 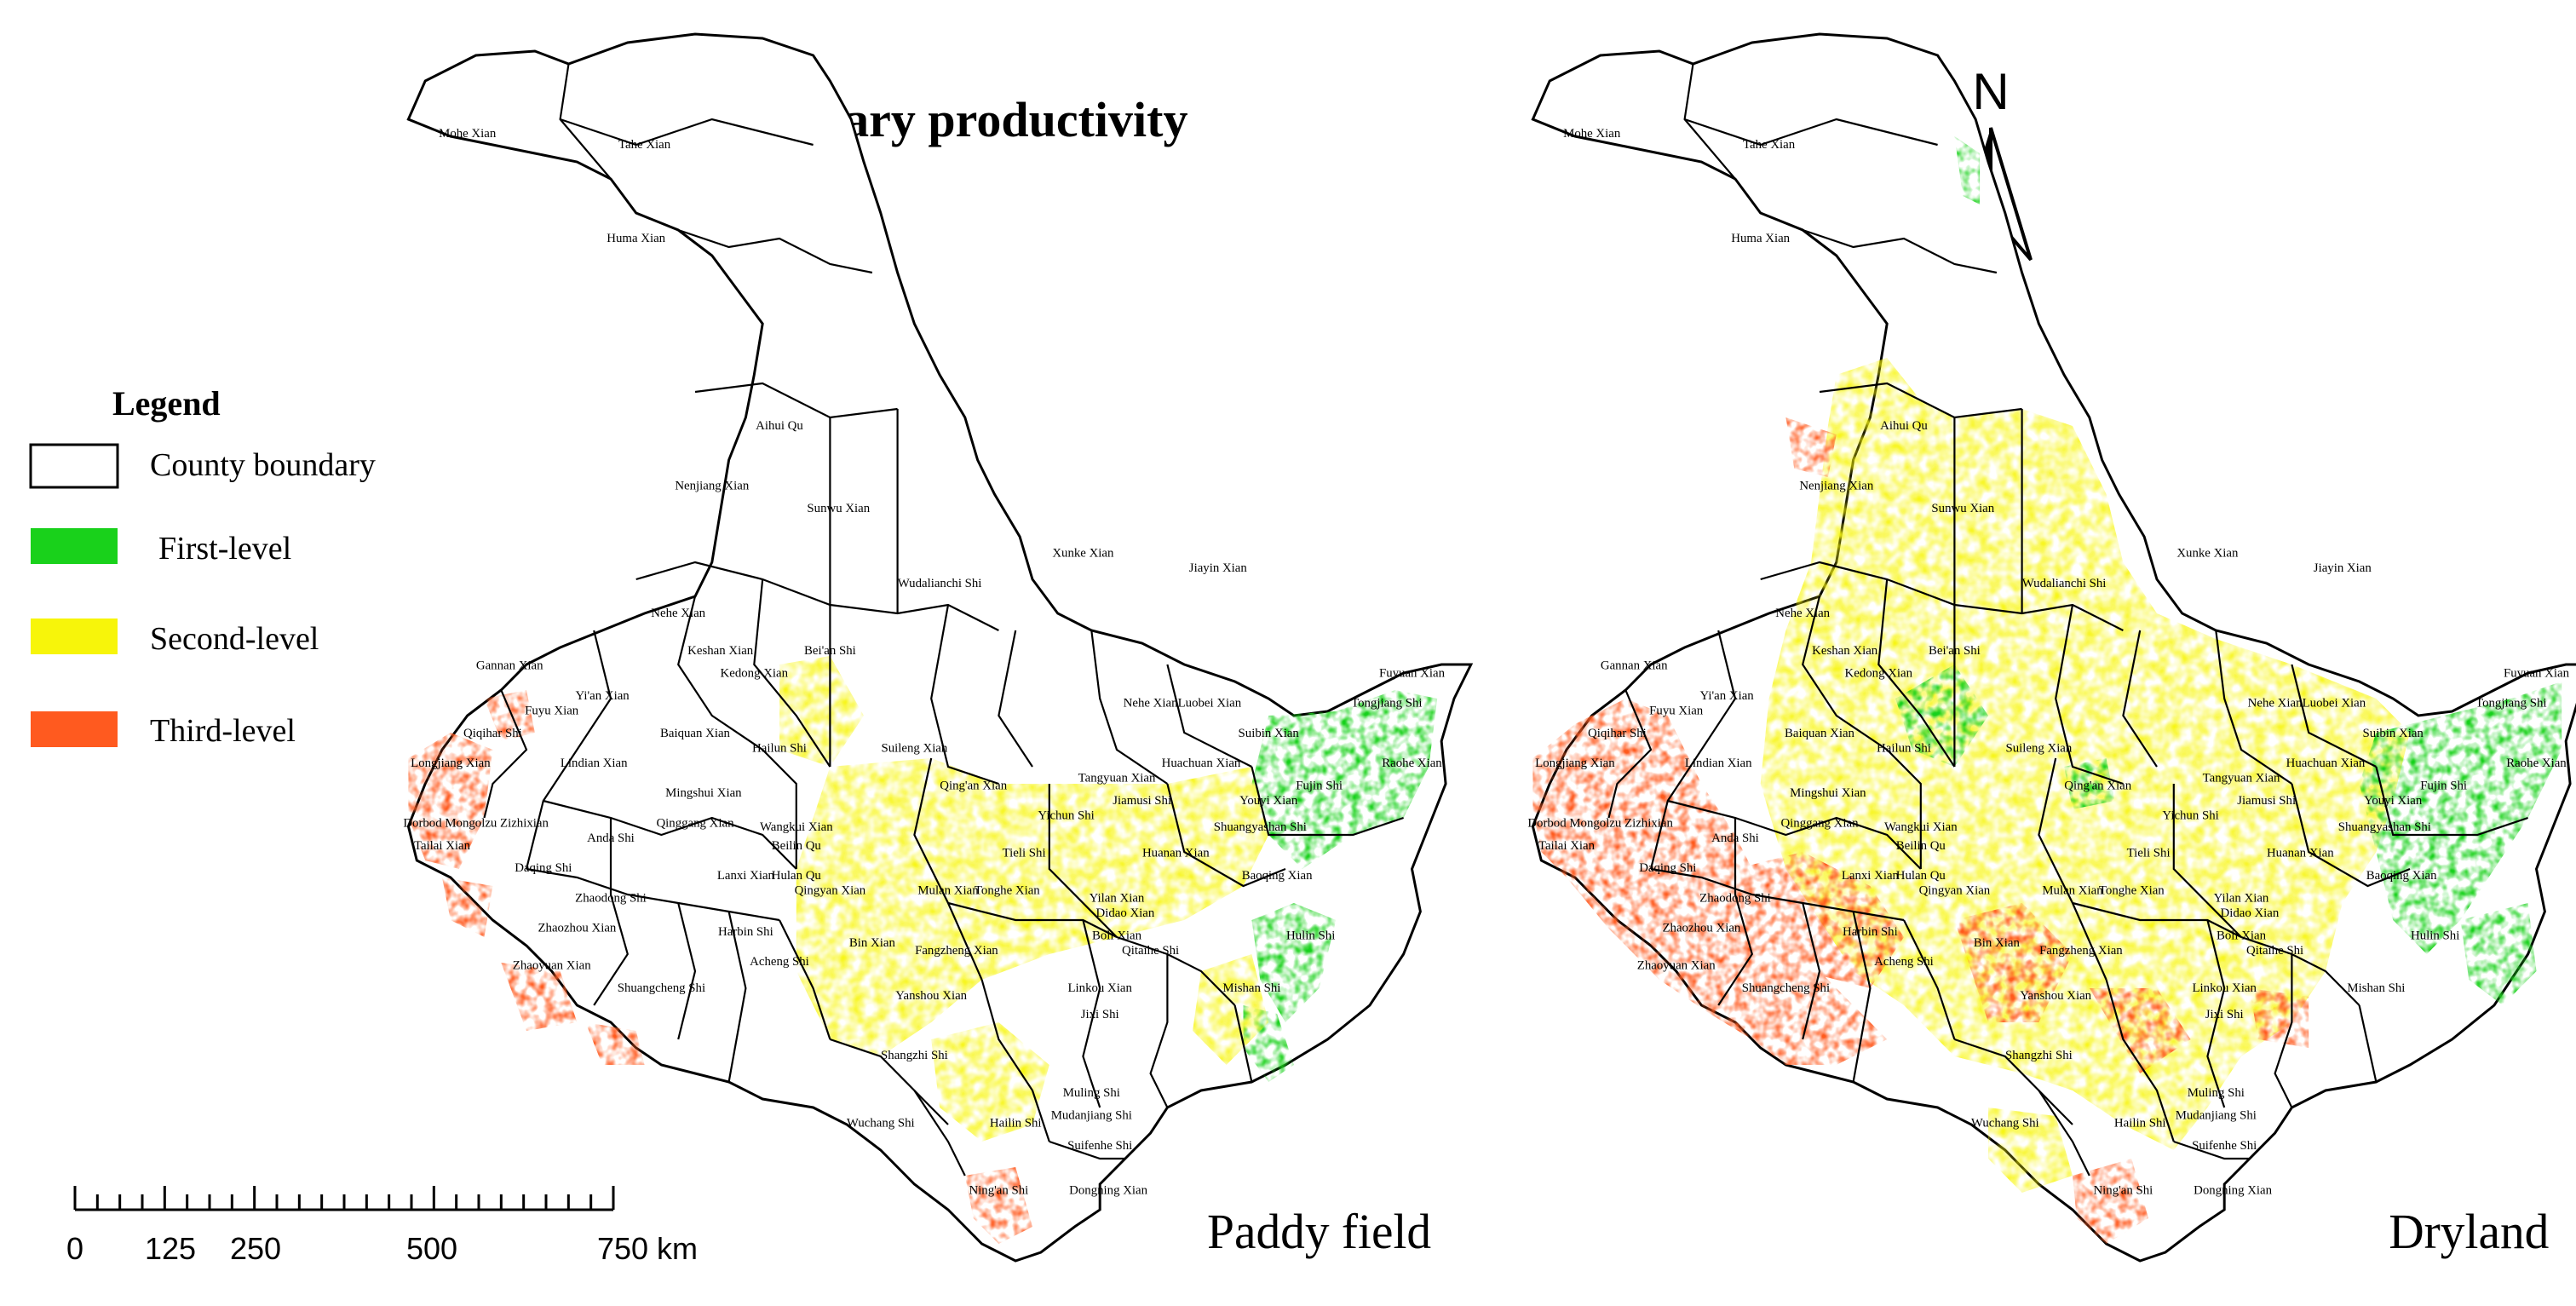 I want to click on paddy-field-caption: Paddy field, so click(x=1319, y=1232).